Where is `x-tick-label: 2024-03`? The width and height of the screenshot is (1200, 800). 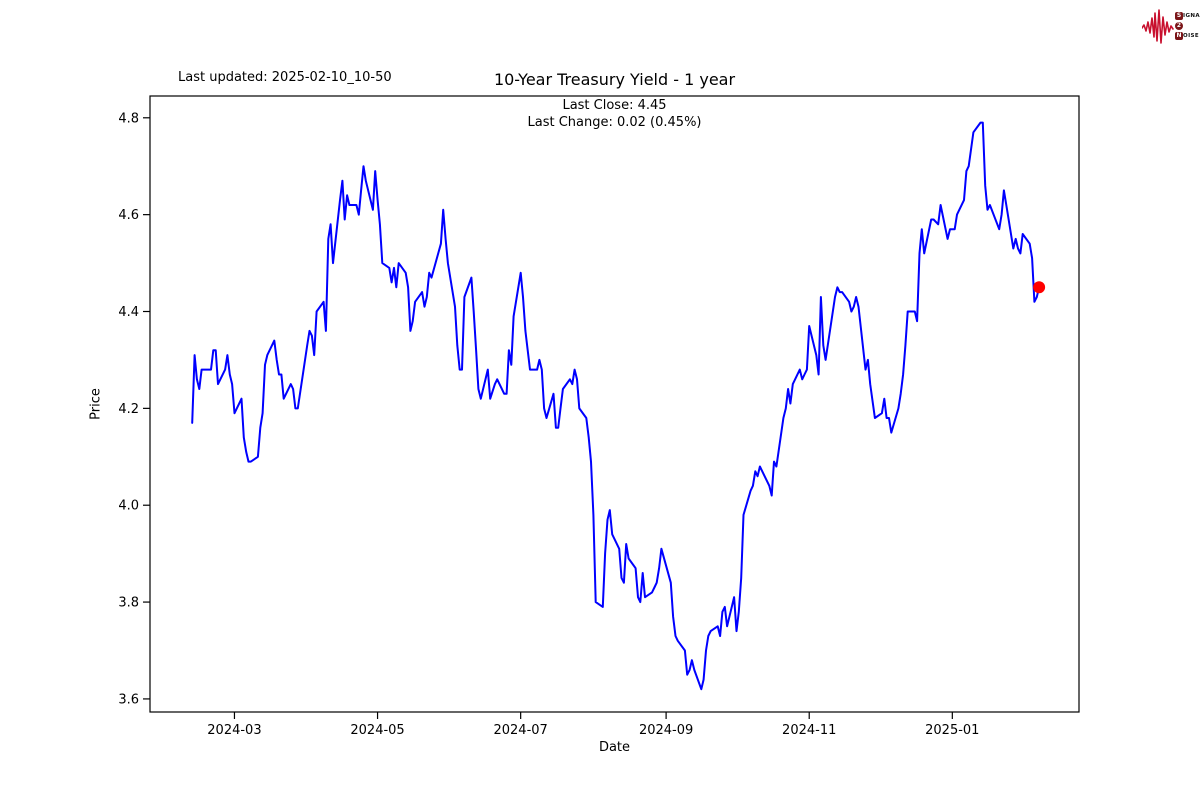 x-tick-label: 2024-03 is located at coordinates (234, 730).